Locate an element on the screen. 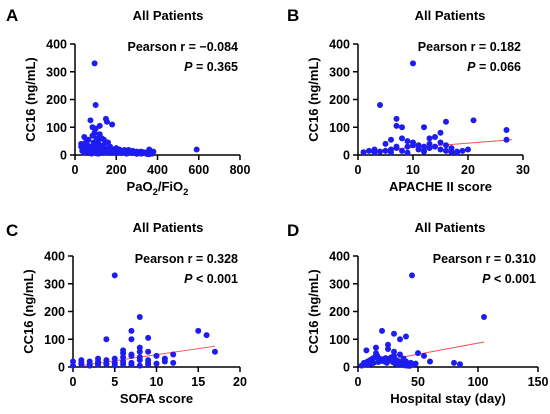 This screenshot has height=414, width=550. y-axis-title: CC16 (ng/mL) is located at coordinates (28, 311).